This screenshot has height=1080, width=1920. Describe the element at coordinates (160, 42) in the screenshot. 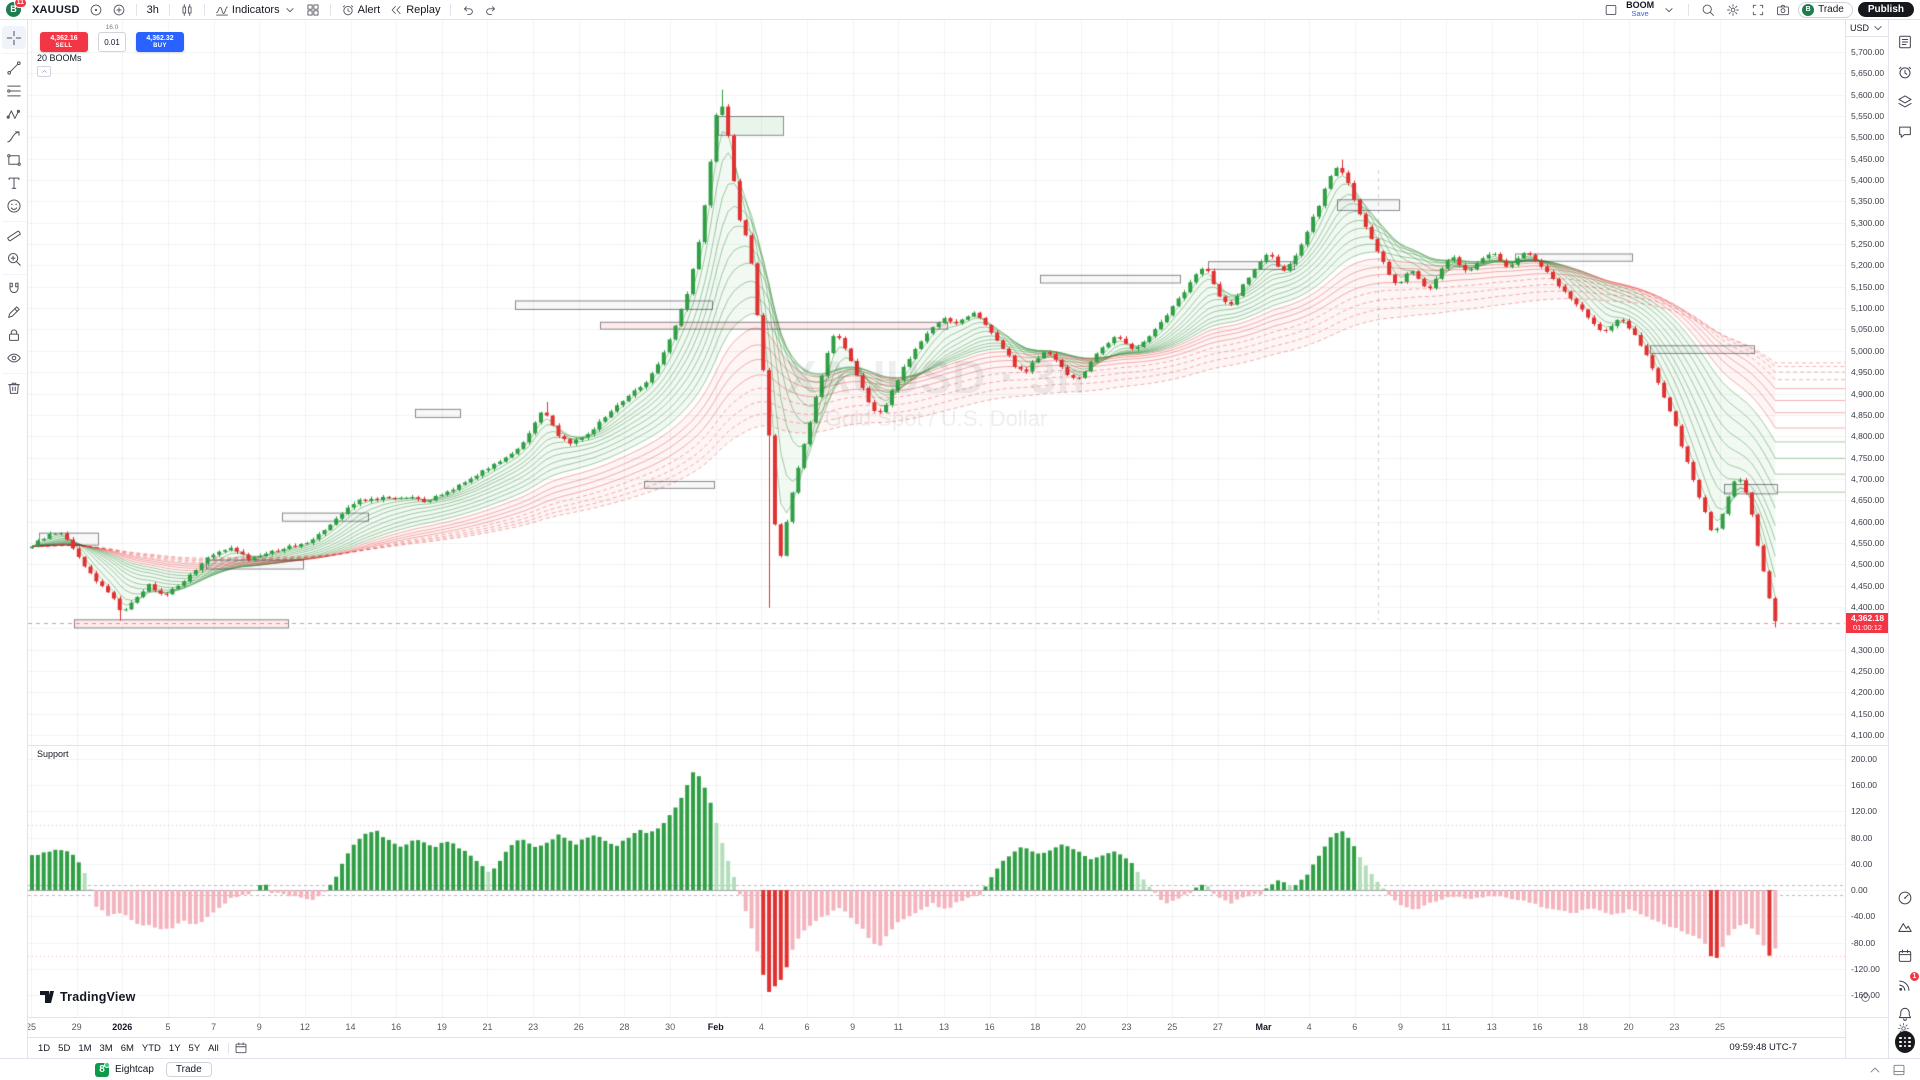

I see `buy-button: 4,362.32 BUY` at that location.